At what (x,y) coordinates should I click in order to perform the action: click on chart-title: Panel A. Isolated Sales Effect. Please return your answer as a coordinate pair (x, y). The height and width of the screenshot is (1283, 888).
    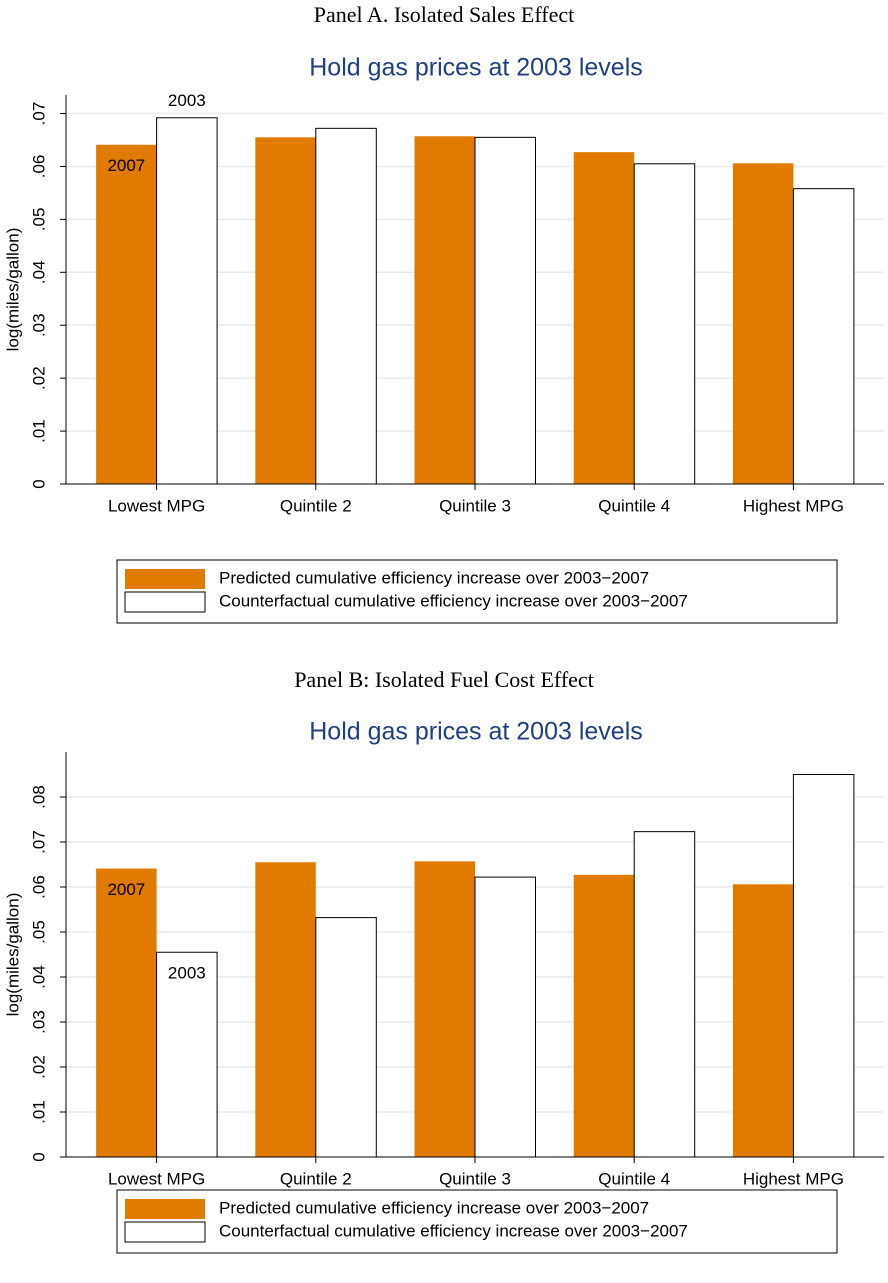
    Looking at the image, I should click on (444, 14).